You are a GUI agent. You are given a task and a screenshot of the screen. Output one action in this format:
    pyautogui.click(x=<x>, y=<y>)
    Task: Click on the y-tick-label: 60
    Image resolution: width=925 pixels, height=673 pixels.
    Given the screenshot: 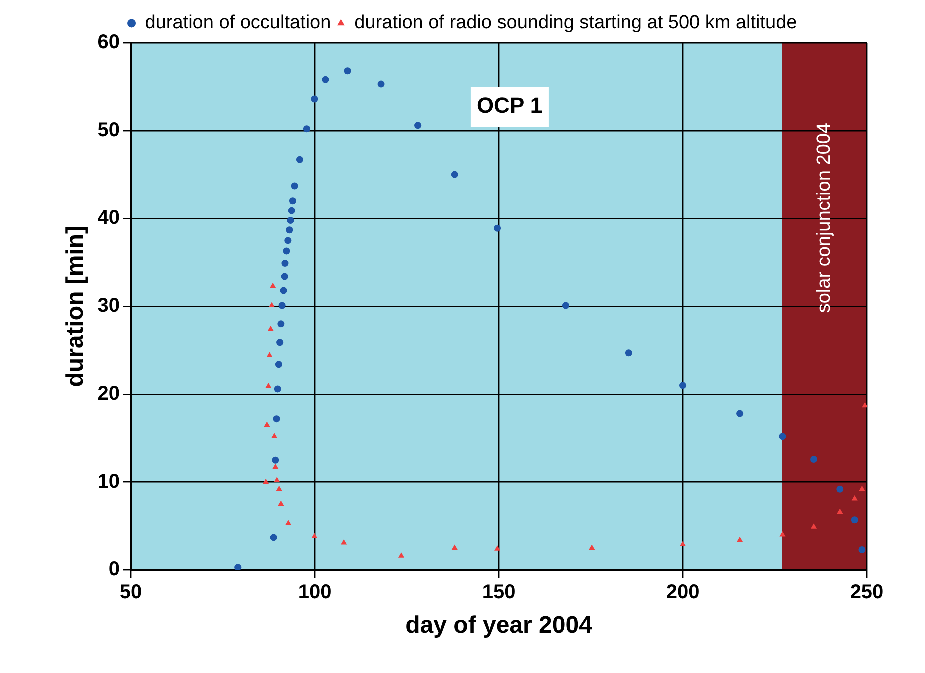 What is the action you would take?
    pyautogui.click(x=109, y=43)
    